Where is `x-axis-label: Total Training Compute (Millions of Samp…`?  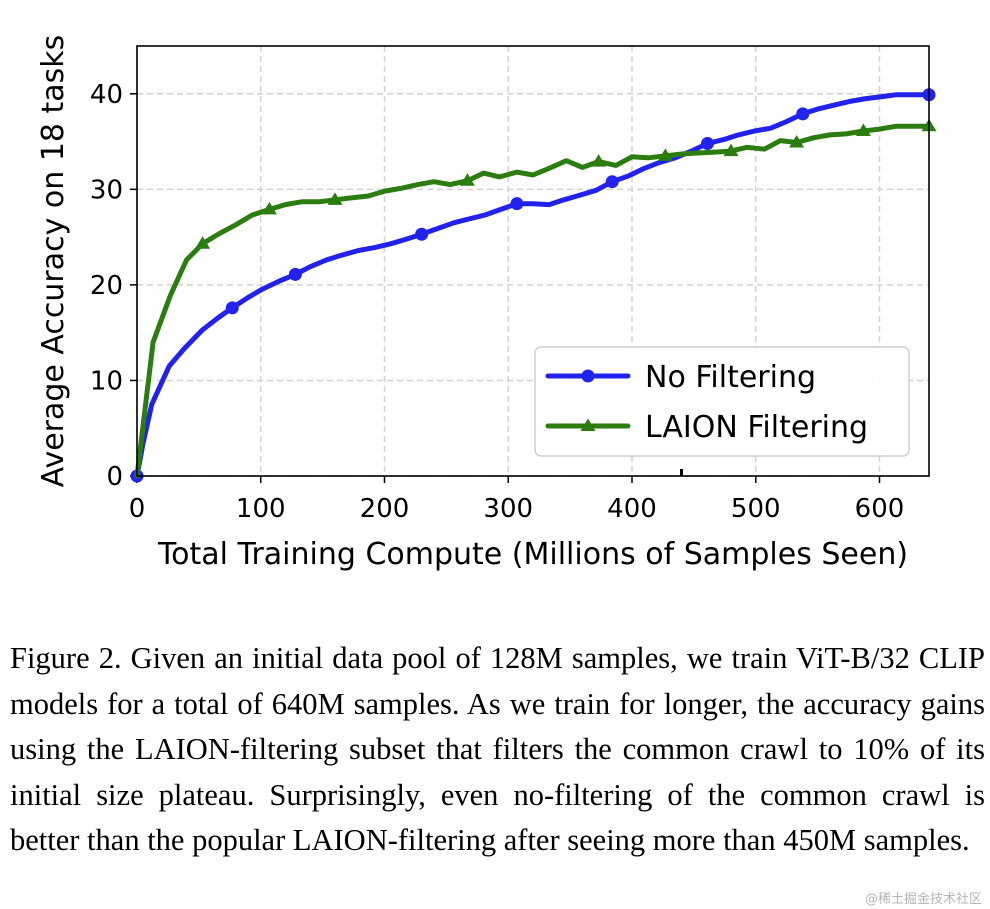
x-axis-label: Total Training Compute (Millions of Samp… is located at coordinates (532, 554).